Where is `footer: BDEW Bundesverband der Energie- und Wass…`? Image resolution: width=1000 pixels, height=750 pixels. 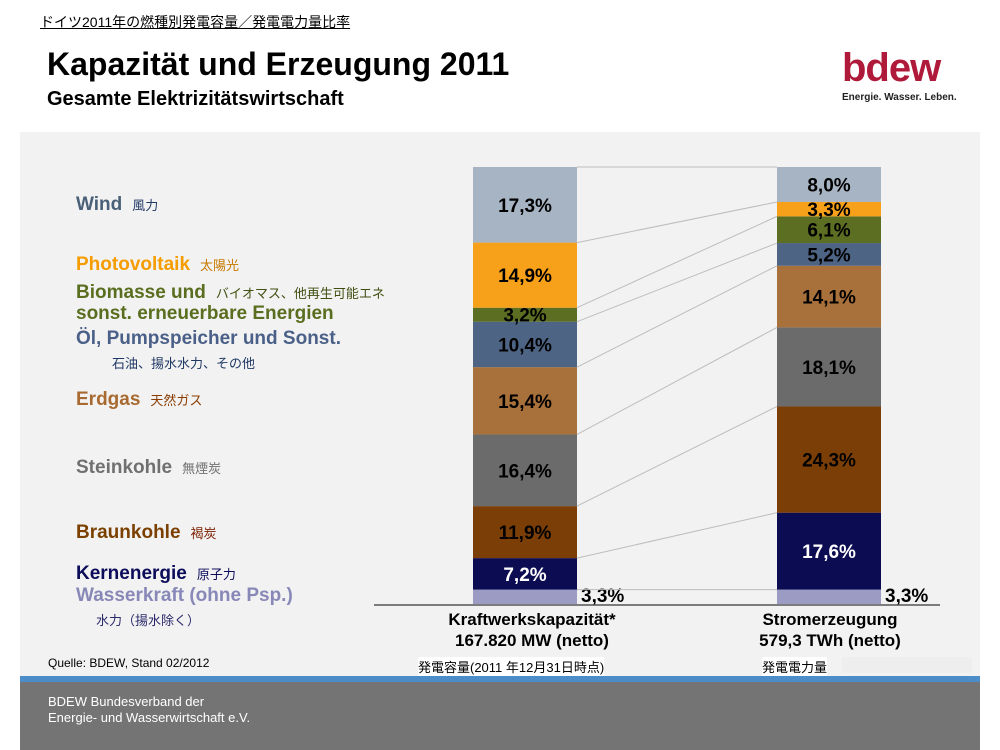
footer: BDEW Bundesverband der Energie- und Wass… is located at coordinates (500, 716).